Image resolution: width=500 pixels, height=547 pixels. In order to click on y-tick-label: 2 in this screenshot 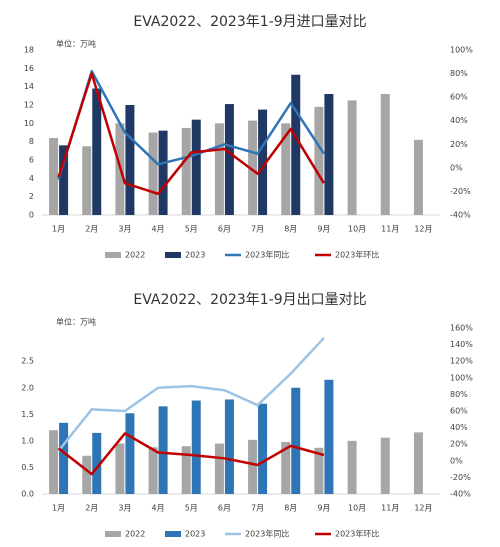, I will do `click(31, 196)`.